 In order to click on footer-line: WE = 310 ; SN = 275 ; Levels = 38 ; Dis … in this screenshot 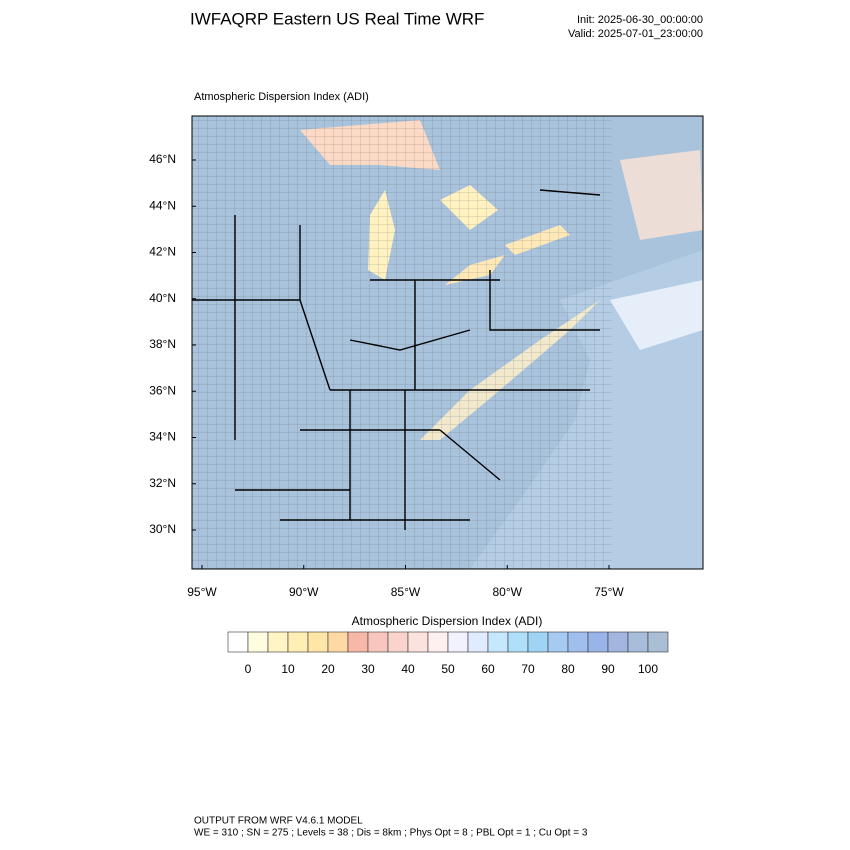, I will do `click(391, 833)`.